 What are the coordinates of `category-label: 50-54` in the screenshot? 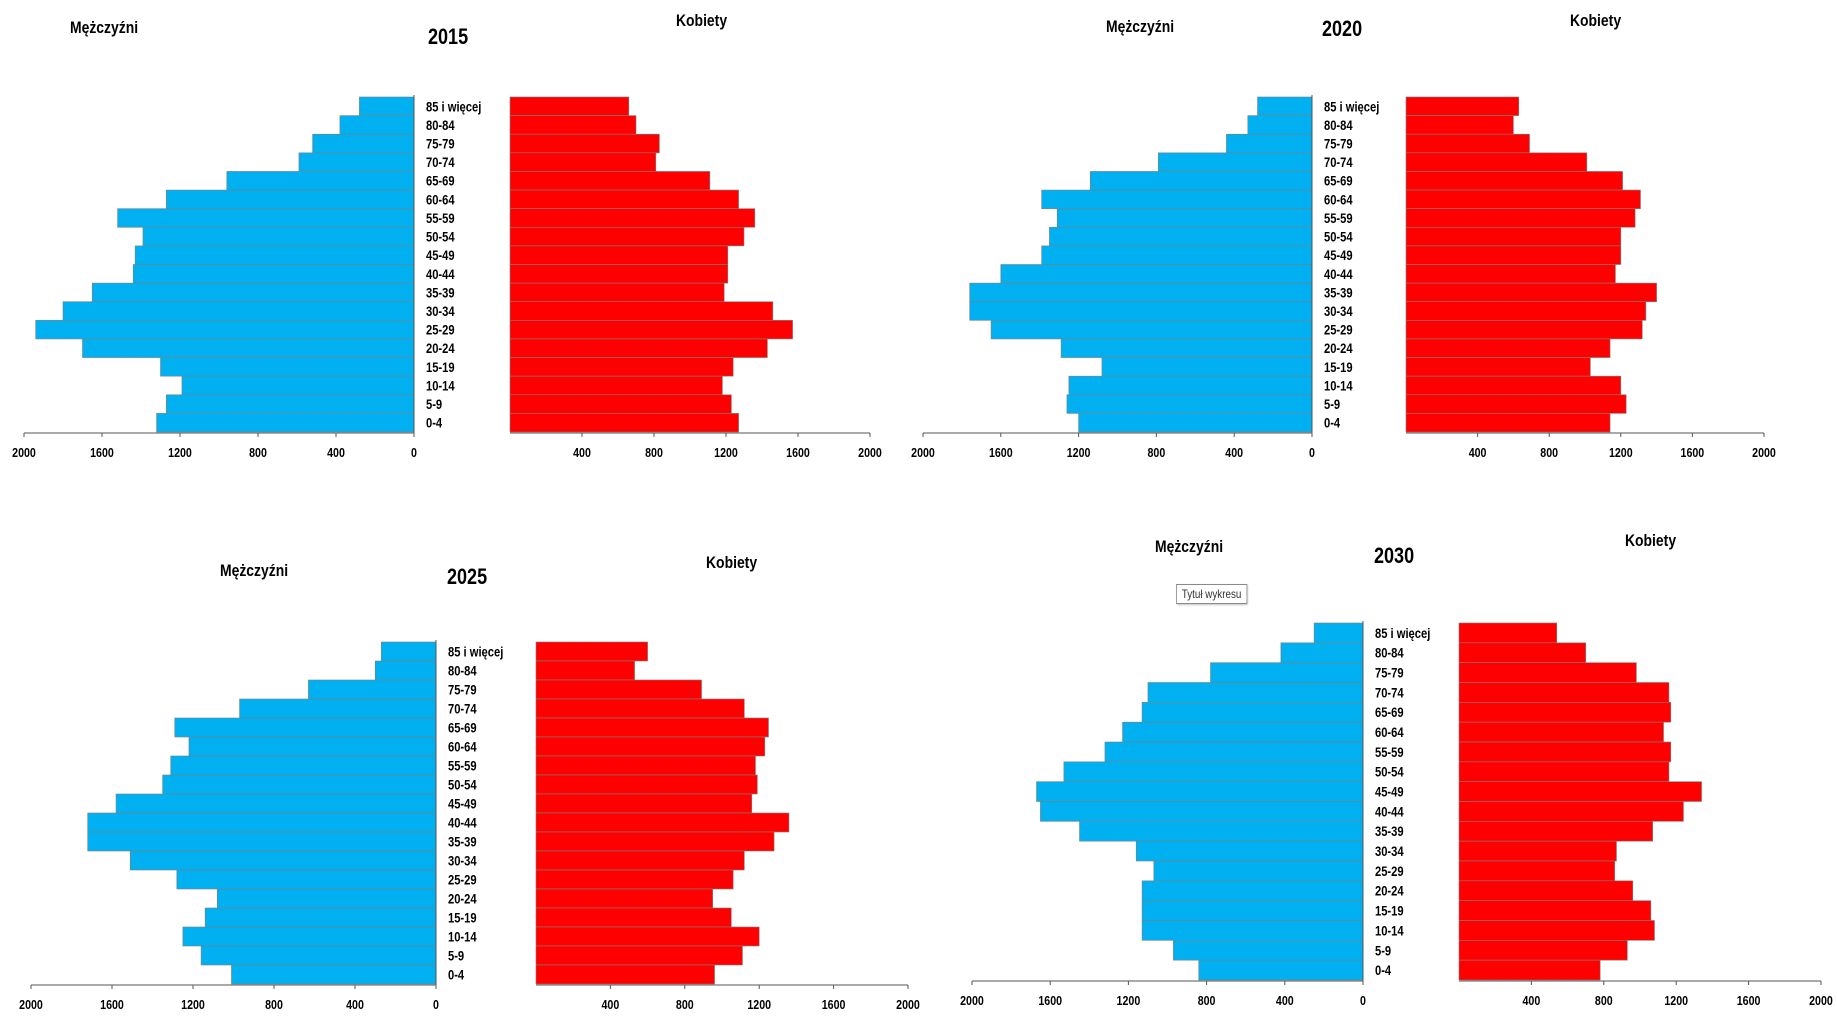 It's located at (1389, 772).